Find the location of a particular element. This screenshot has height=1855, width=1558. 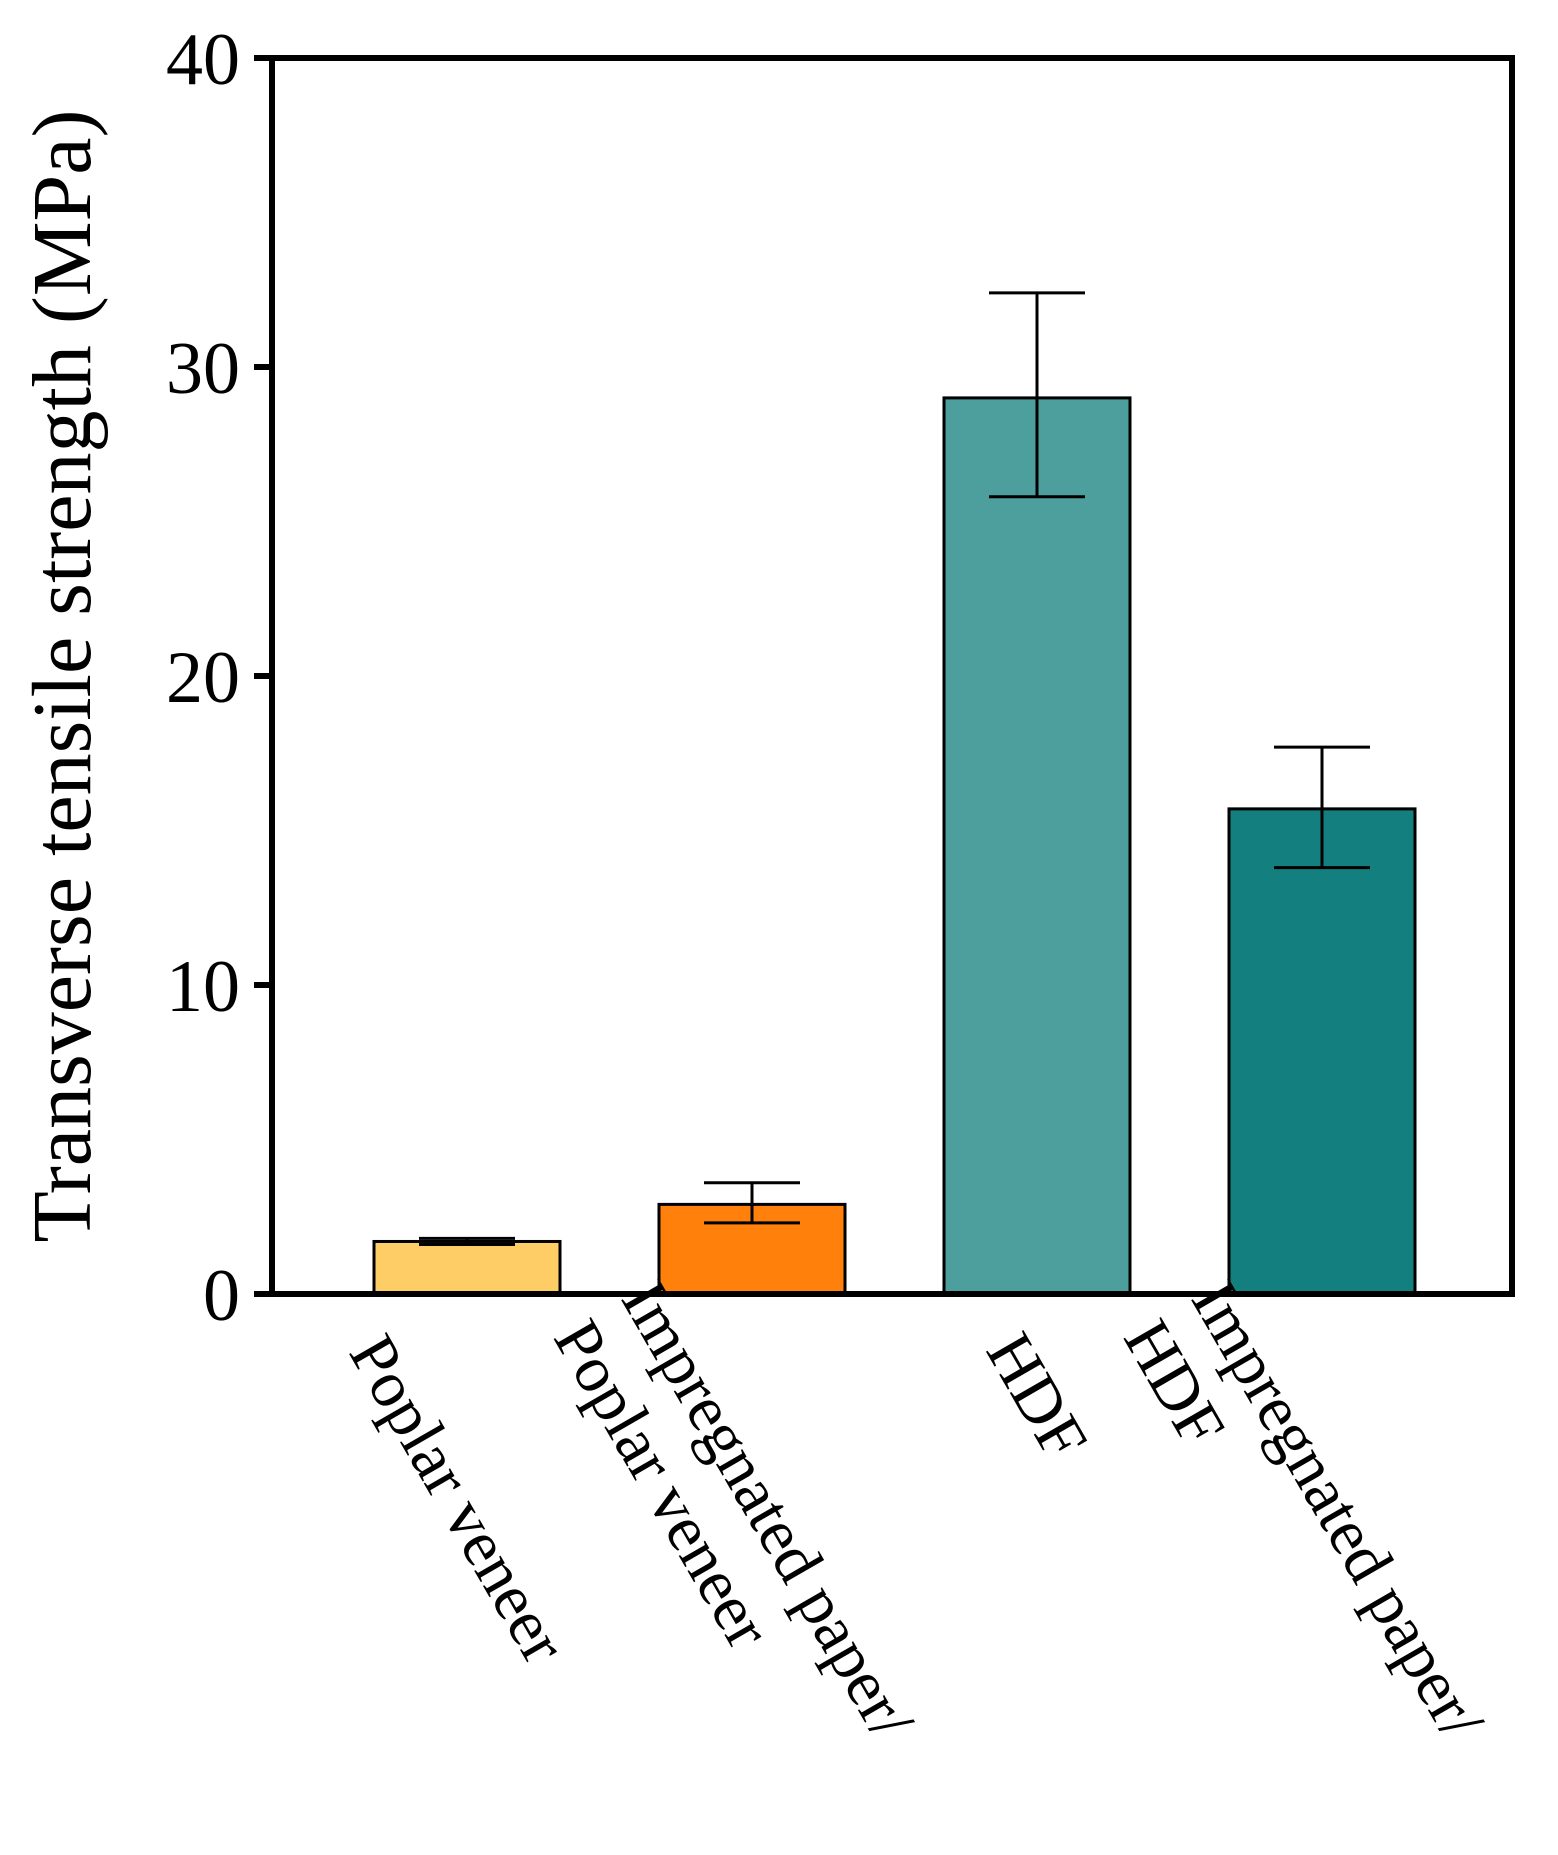

y-tick-label: 30 is located at coordinates (203, 369).